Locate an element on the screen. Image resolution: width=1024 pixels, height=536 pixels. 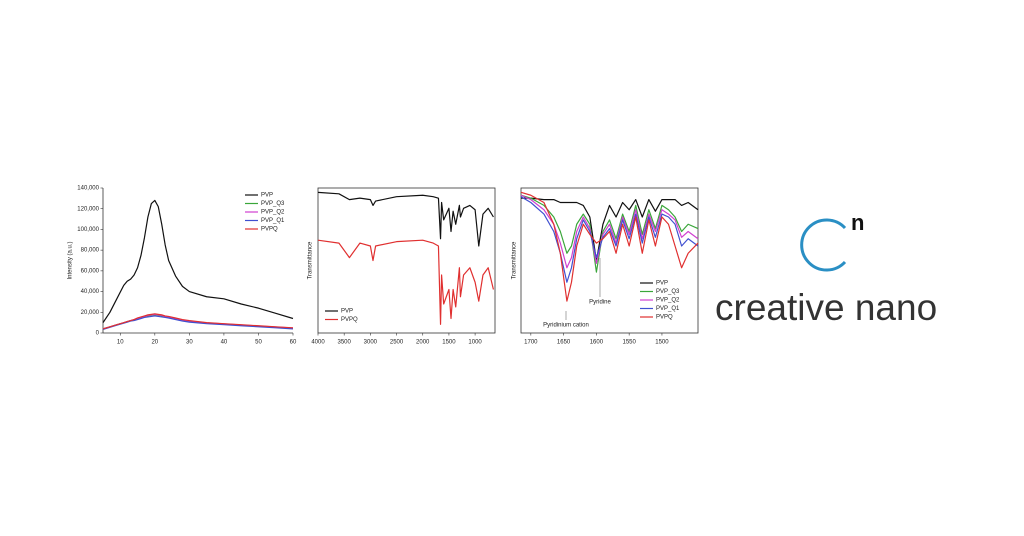
x-tick-label: 1600 is located at coordinates (597, 343).